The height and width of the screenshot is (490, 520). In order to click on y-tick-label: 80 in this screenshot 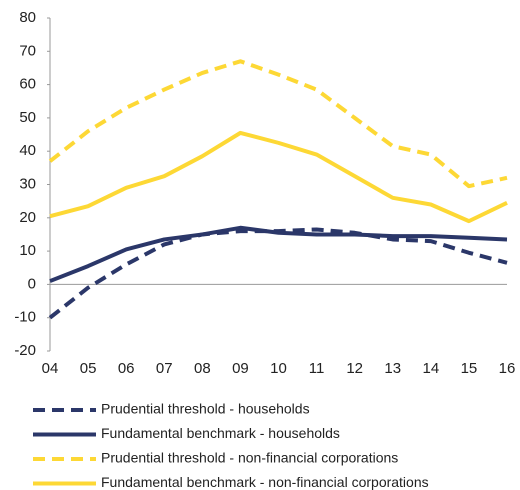, I will do `click(27, 17)`.